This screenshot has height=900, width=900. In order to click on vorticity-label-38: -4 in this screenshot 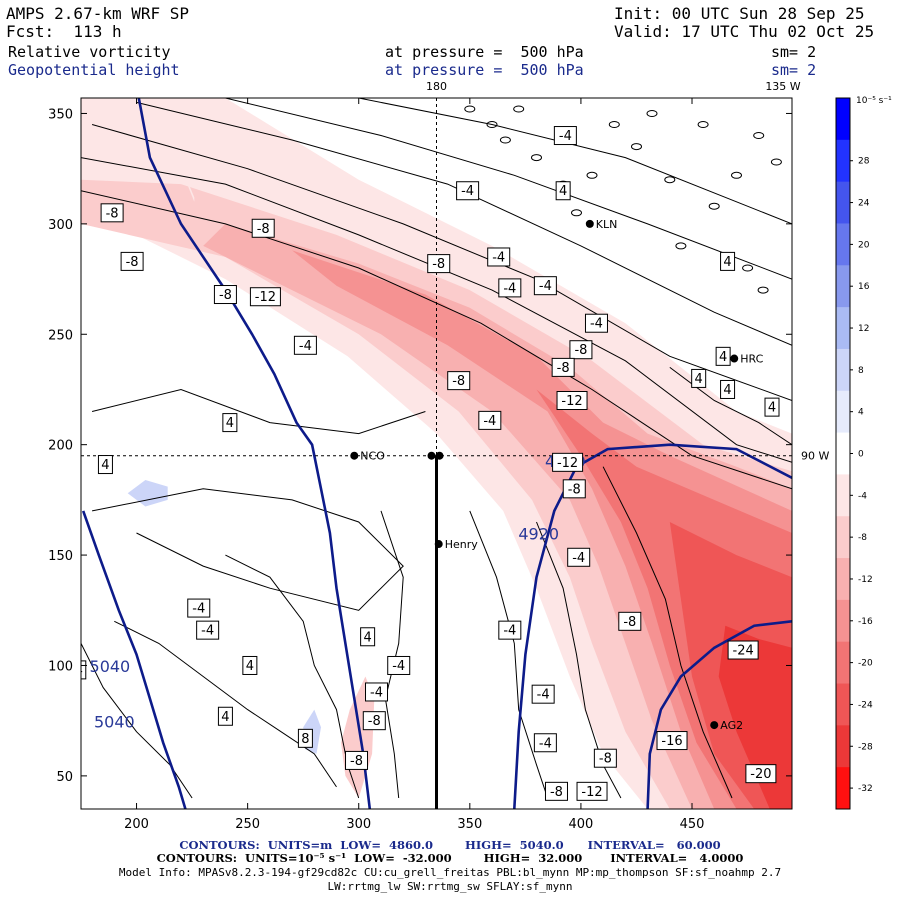, I will do `click(377, 692)`.